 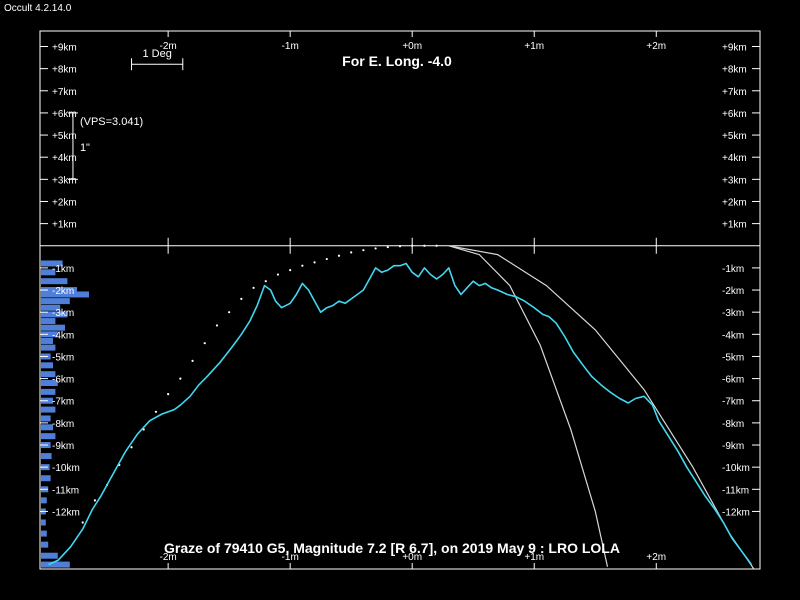 I want to click on y-tick-label-left: -2km, so click(x=63, y=291).